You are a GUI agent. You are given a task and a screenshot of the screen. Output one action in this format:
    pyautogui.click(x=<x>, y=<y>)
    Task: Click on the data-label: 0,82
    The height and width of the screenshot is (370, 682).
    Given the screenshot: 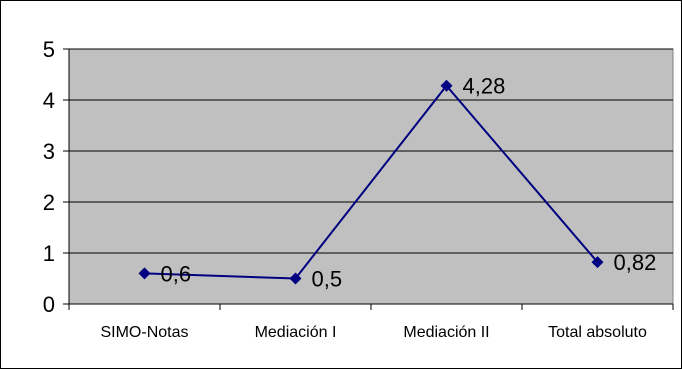 What is the action you would take?
    pyautogui.click(x=635, y=262)
    